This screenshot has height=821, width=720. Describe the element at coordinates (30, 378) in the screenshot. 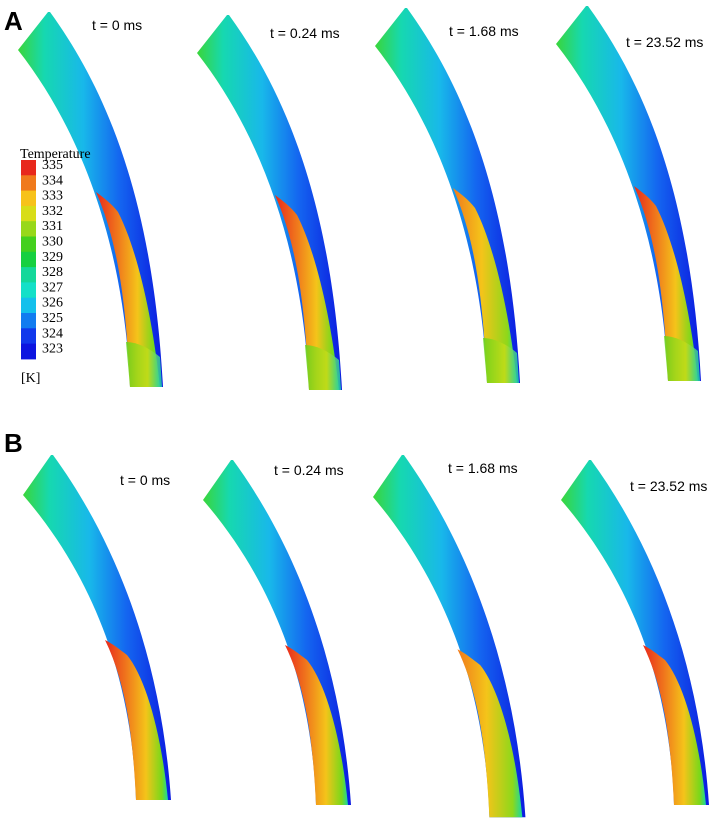

I see `legend-unit: [K]` at that location.